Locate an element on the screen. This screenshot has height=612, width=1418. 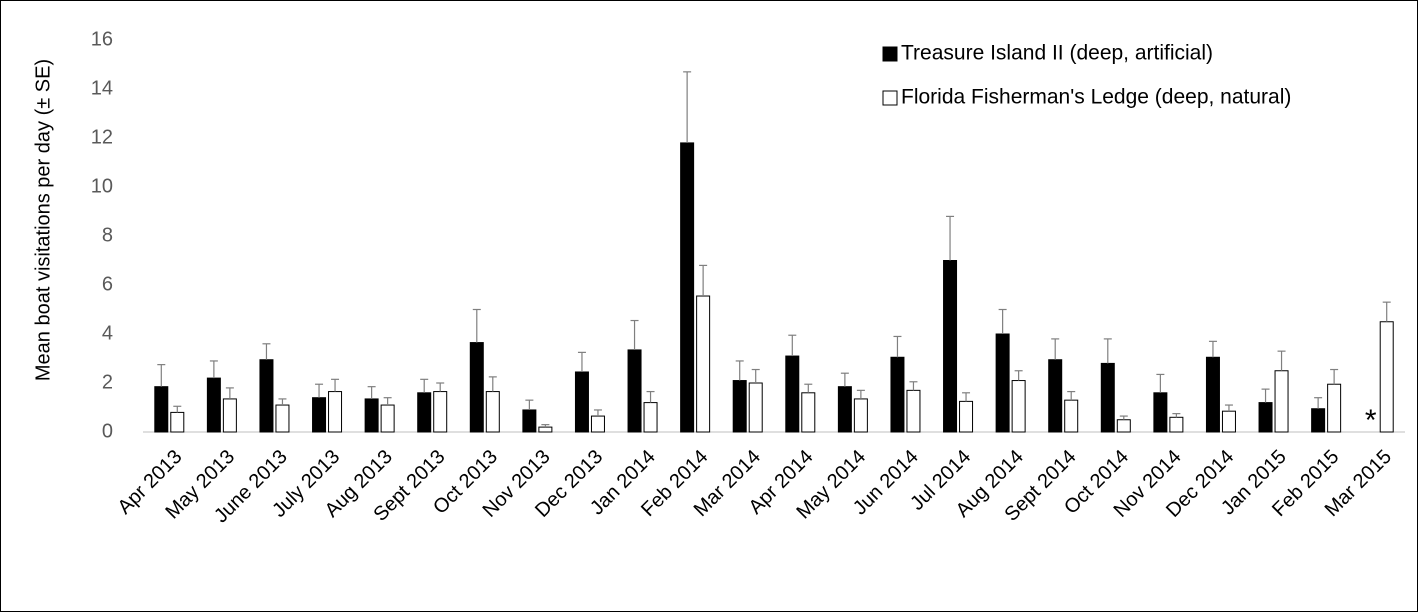
legend-label: Treasure Island II (deep, artificial) is located at coordinates (1057, 53).